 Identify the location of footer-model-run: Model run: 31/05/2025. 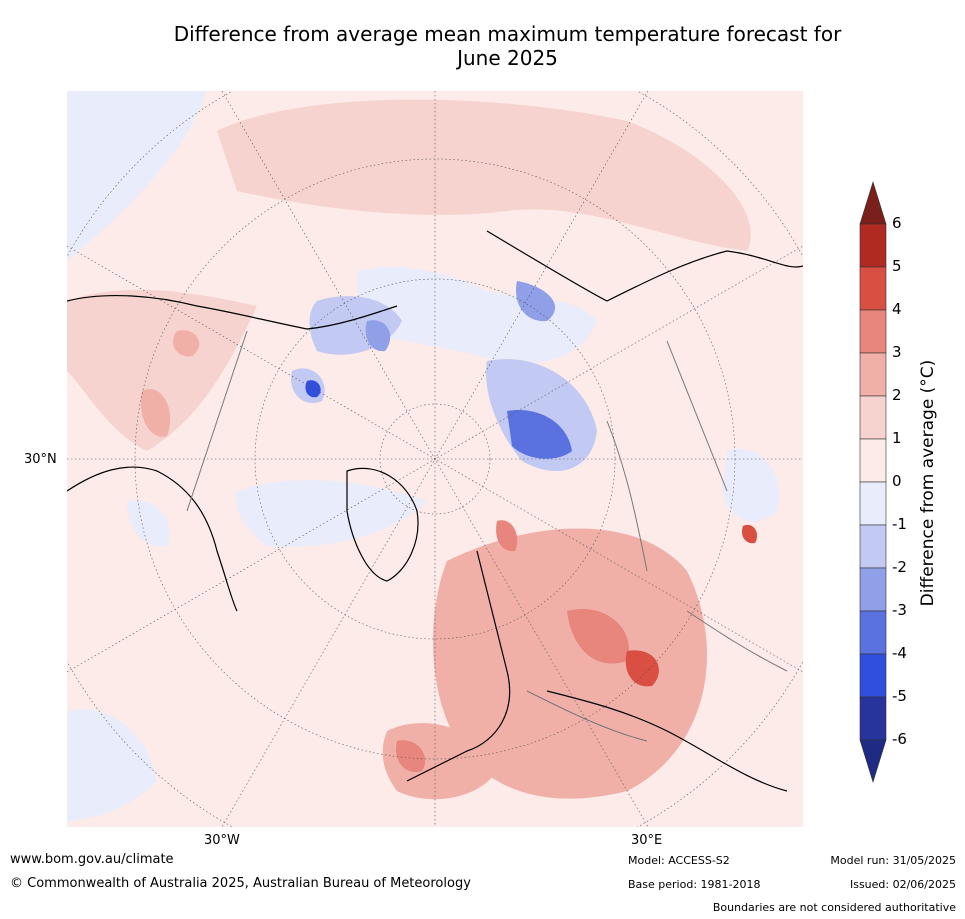
(893, 860).